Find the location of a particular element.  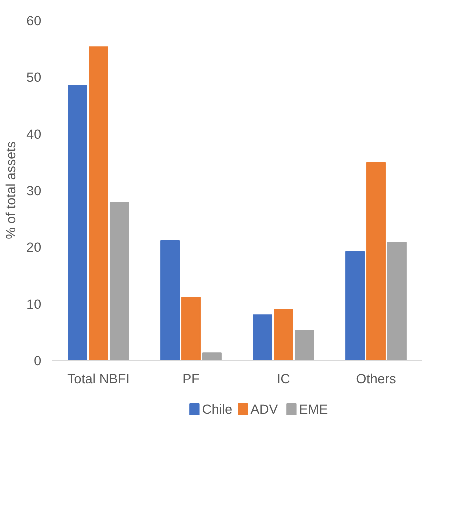

x-tick-label: PF is located at coordinates (191, 379).